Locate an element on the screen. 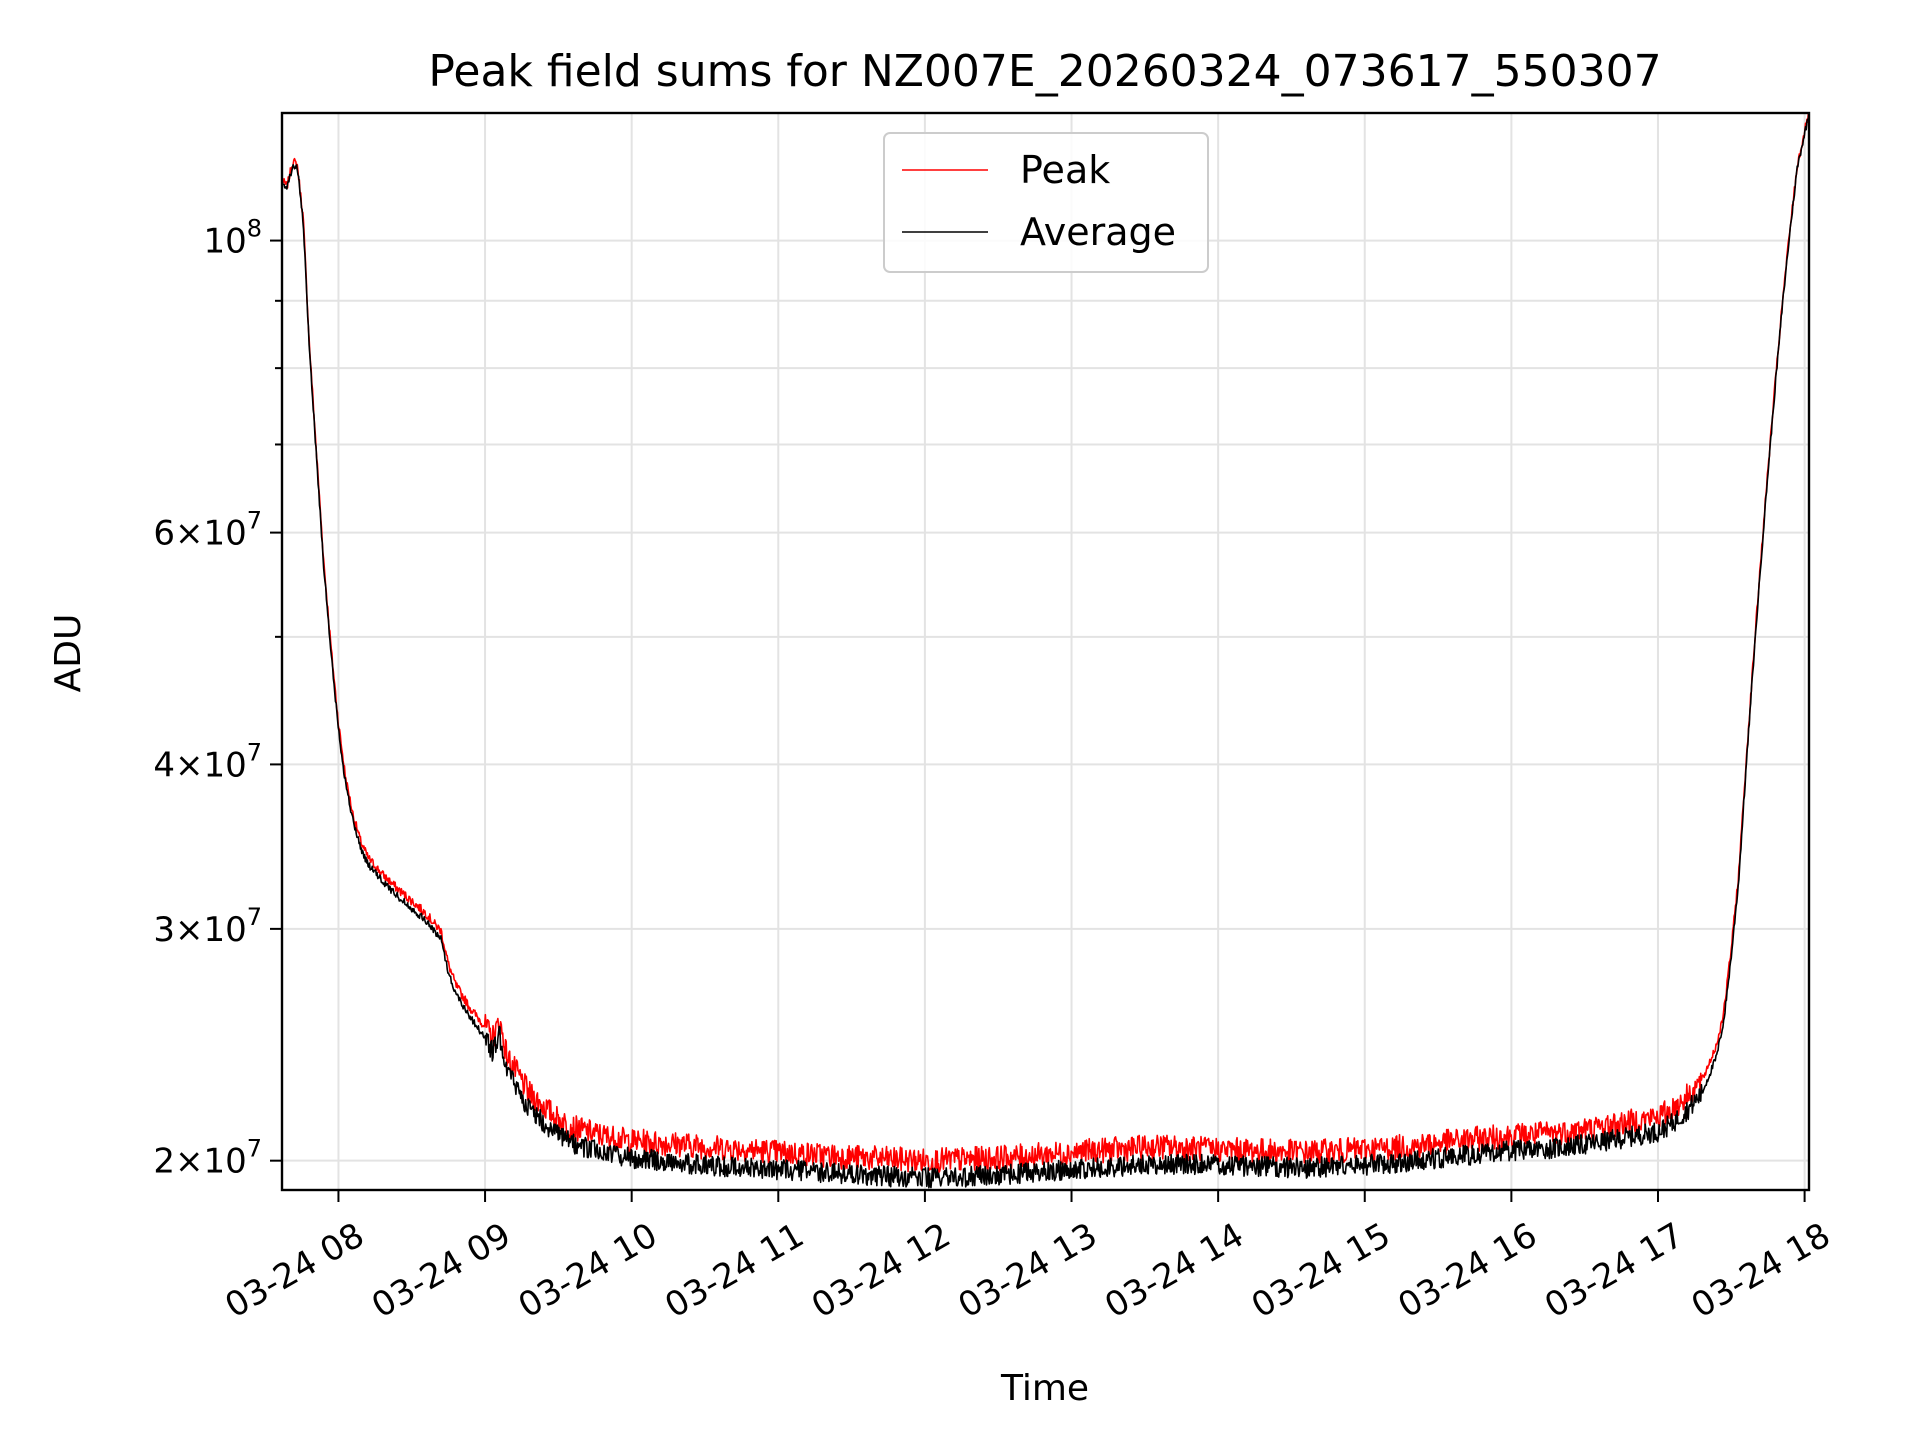 The height and width of the screenshot is (1440, 1920). x-tick-label: 03-24 12 is located at coordinates (881, 1270).